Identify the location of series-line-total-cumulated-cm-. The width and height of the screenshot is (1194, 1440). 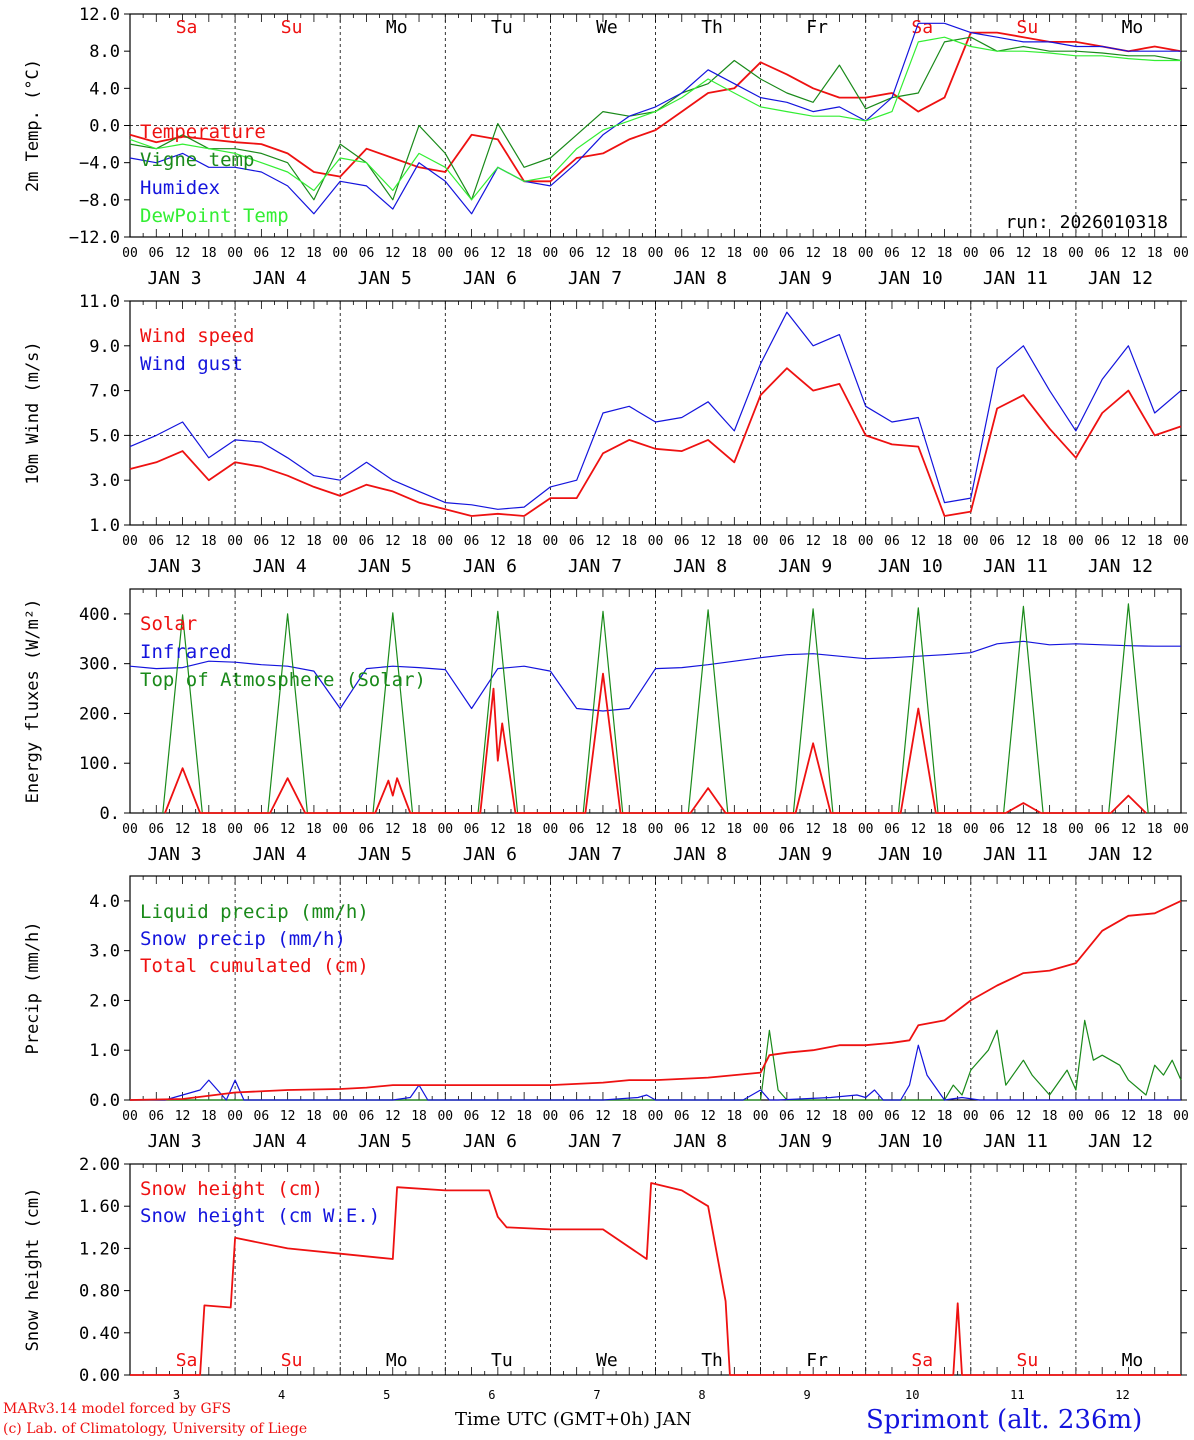
(655, 1000).